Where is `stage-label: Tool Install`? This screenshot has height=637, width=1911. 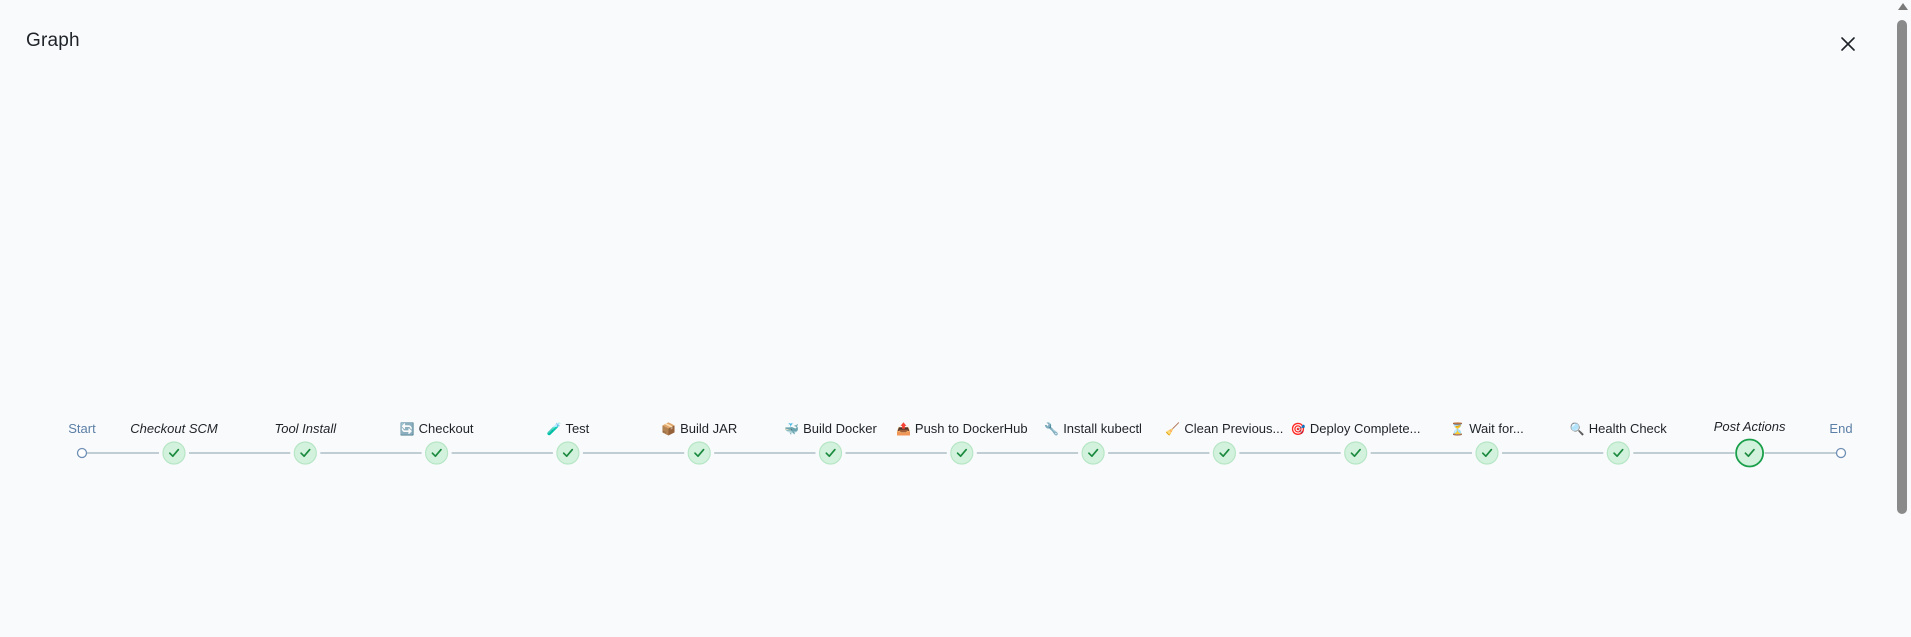
stage-label: Tool Install is located at coordinates (305, 428).